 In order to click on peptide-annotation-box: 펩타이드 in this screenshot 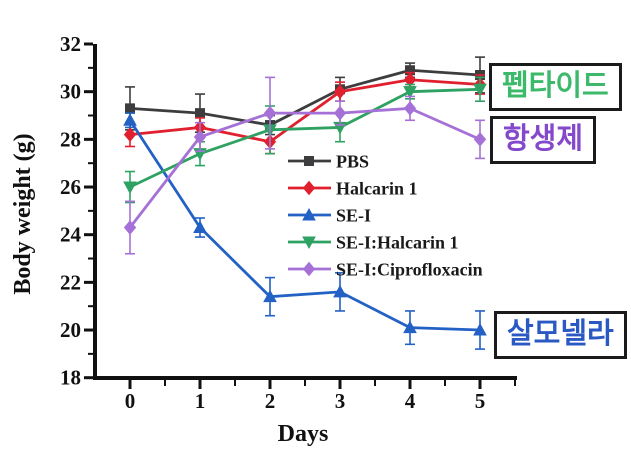, I will do `click(555, 87)`.